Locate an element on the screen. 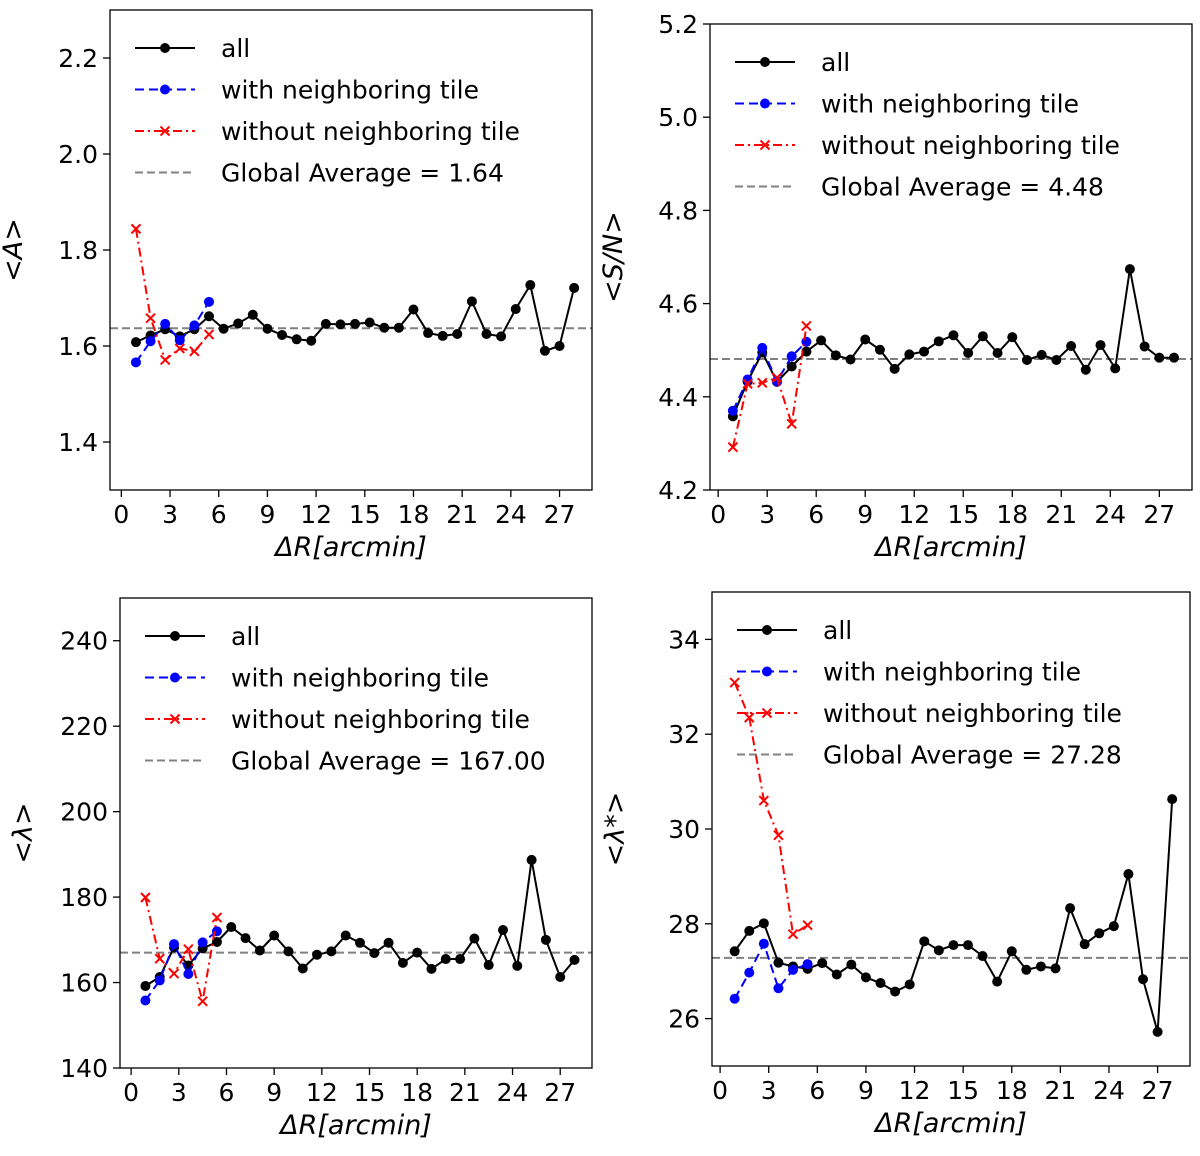  y-tick-label: 4.6 is located at coordinates (678, 304).